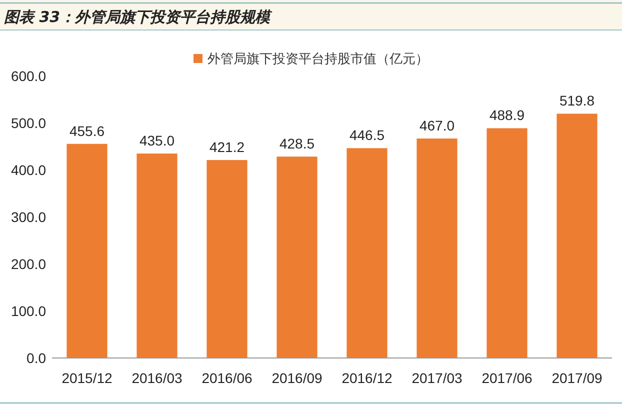 This screenshot has width=622, height=406. I want to click on x-tick-label: 2016/06, so click(227, 378).